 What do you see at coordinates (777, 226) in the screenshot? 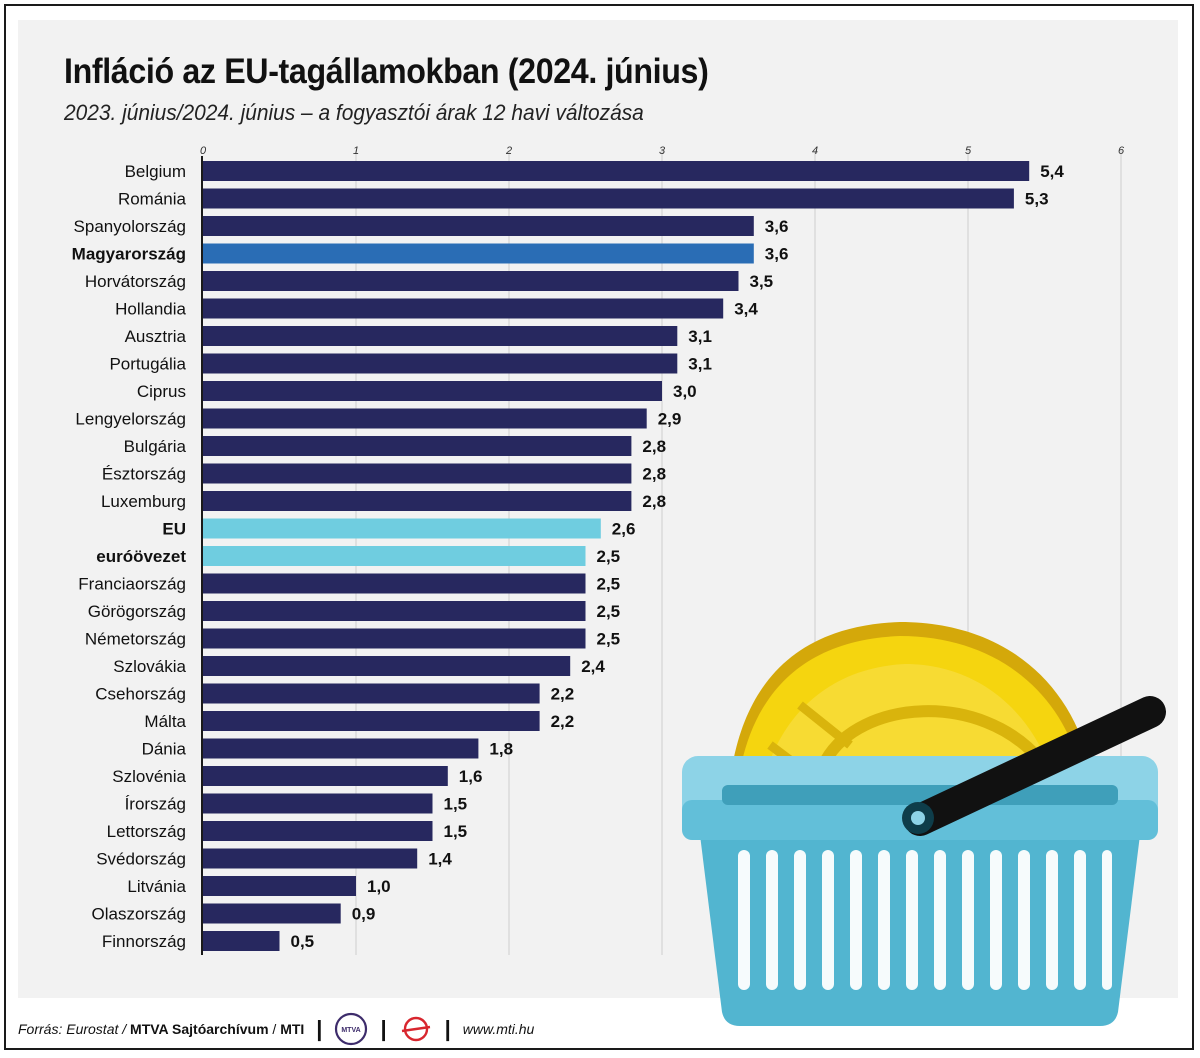
I see `value-label: 3,6` at bounding box center [777, 226].